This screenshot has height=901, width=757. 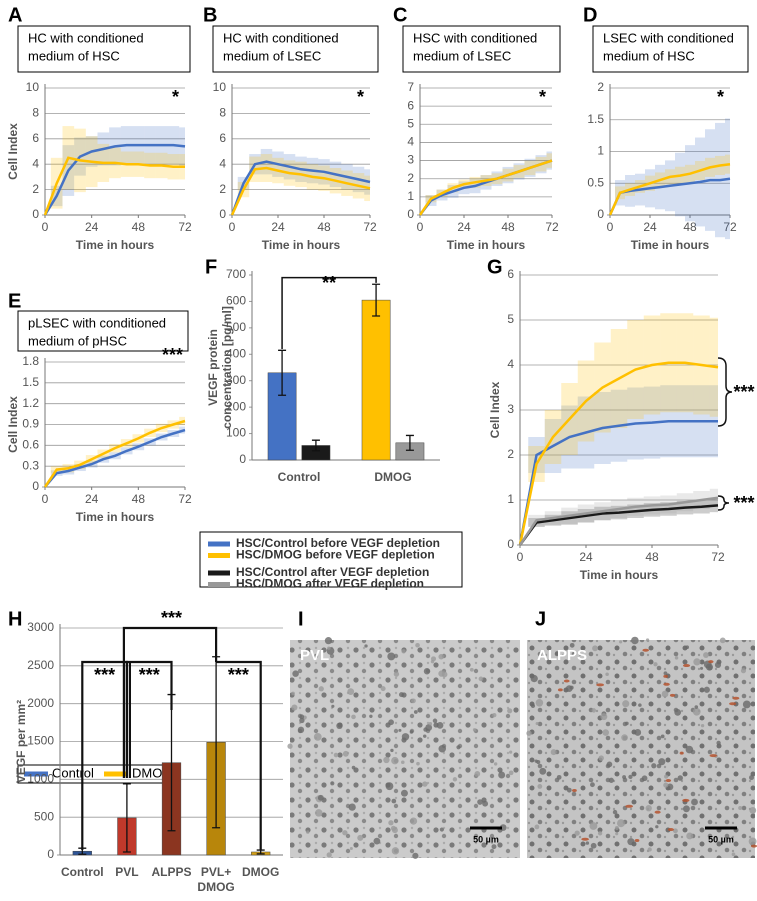 I want to click on bracket, so click(x=329, y=312).